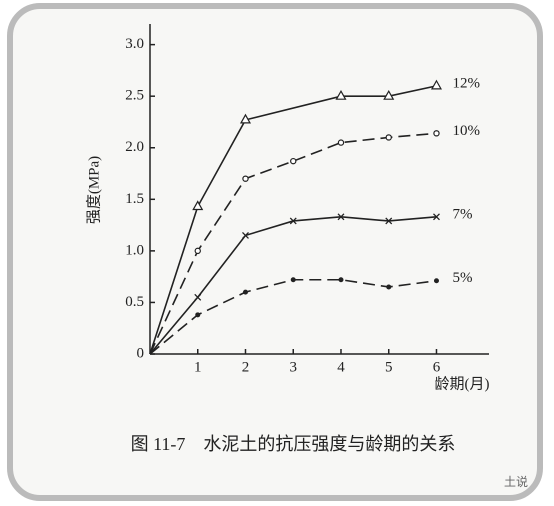 This screenshot has height=506, width=554. What do you see at coordinates (134, 199) in the screenshot?
I see `y-tick-label: 1.5` at bounding box center [134, 199].